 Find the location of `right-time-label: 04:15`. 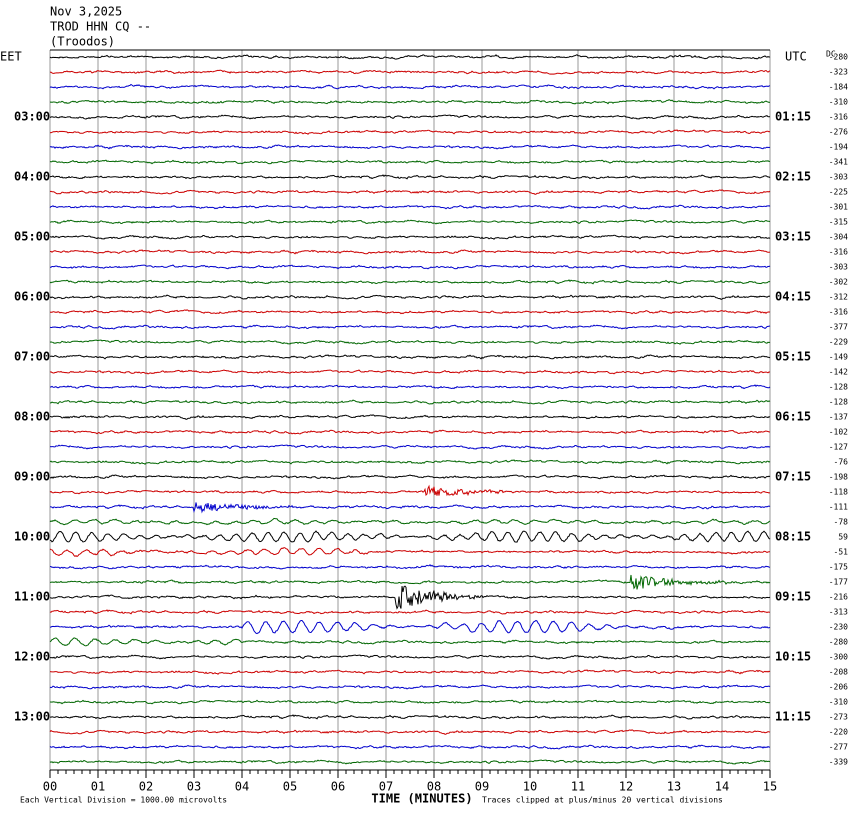

right-time-label: 04:15 is located at coordinates (793, 297).